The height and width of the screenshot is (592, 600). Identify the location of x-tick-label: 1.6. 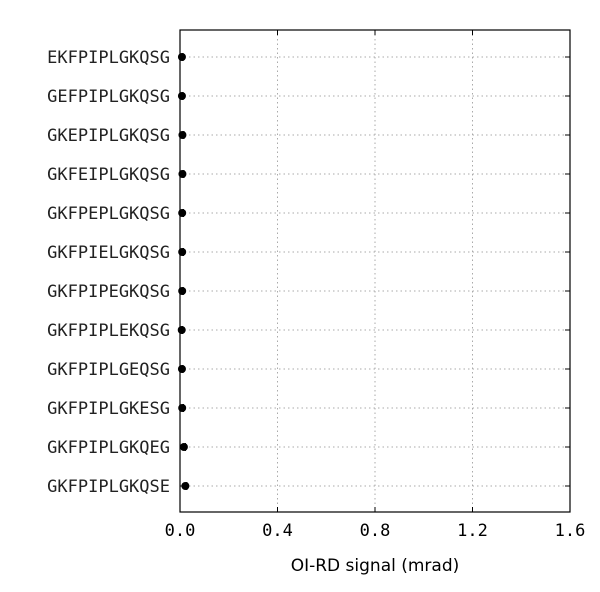
(570, 531).